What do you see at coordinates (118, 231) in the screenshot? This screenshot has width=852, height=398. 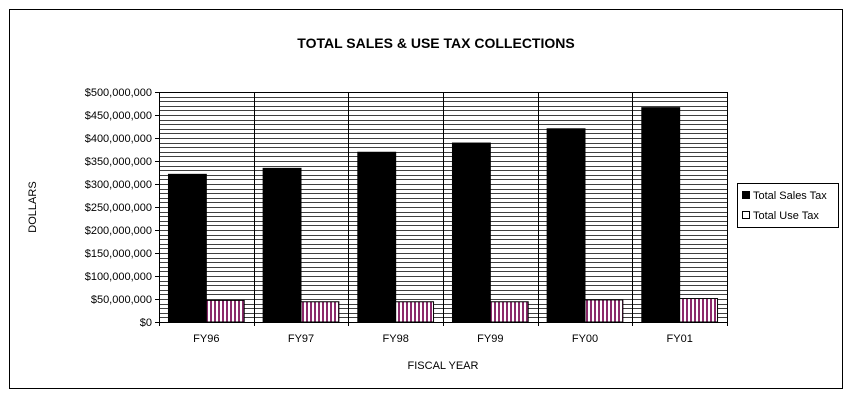 I see `y-tick-label: $200,000,000` at bounding box center [118, 231].